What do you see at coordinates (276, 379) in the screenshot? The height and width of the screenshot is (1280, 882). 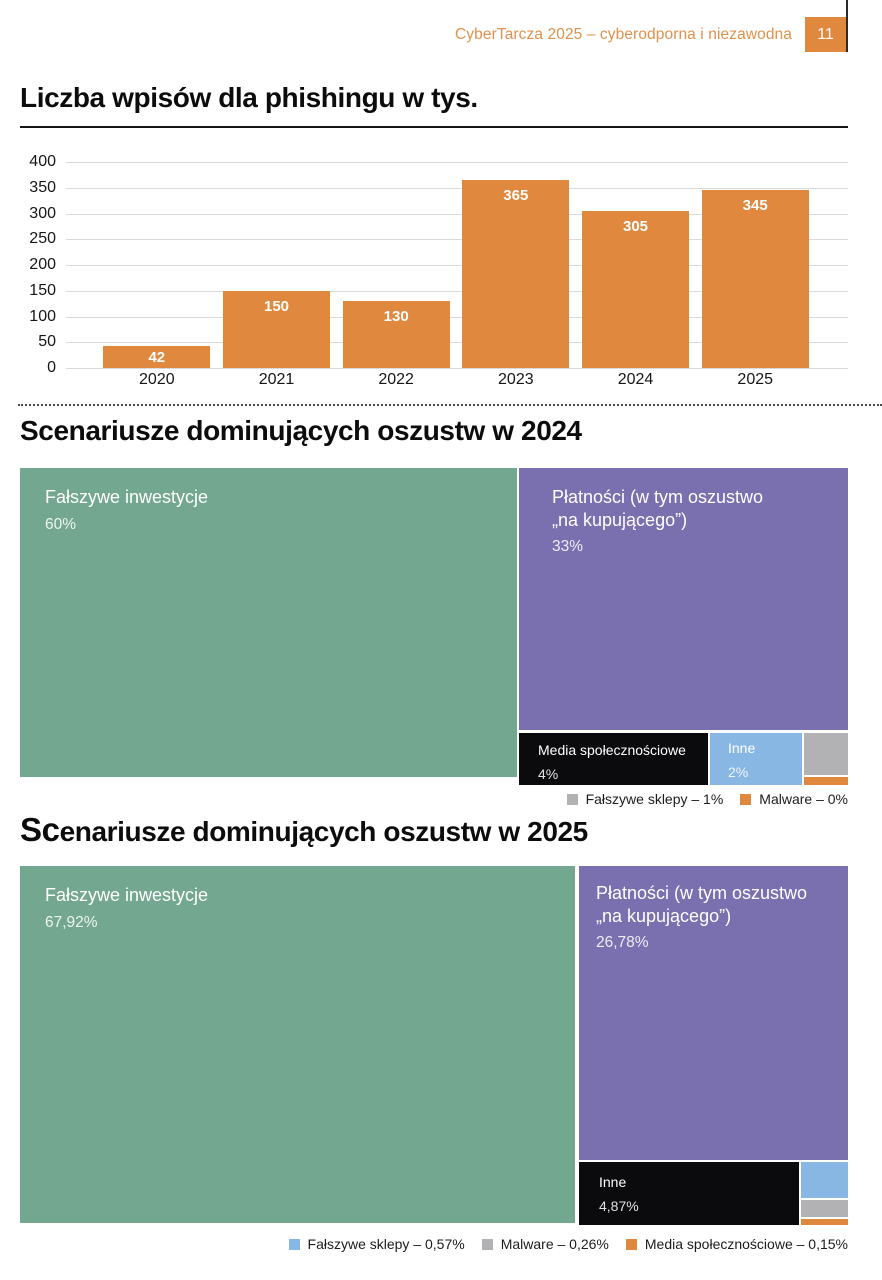 I see `x-tick-label: 2021` at bounding box center [276, 379].